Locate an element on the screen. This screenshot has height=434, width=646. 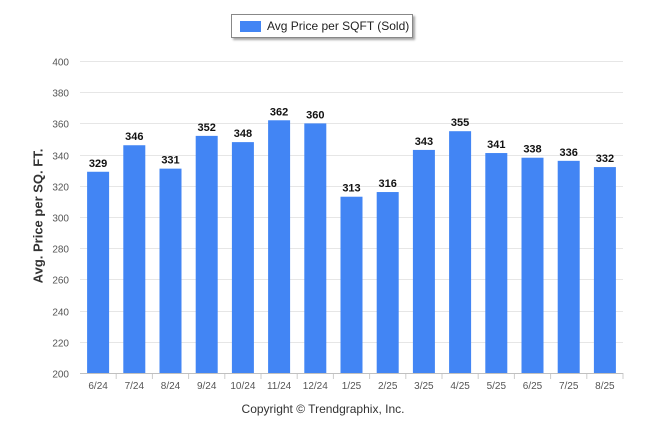
x-tick-label: 2/25 is located at coordinates (388, 386).